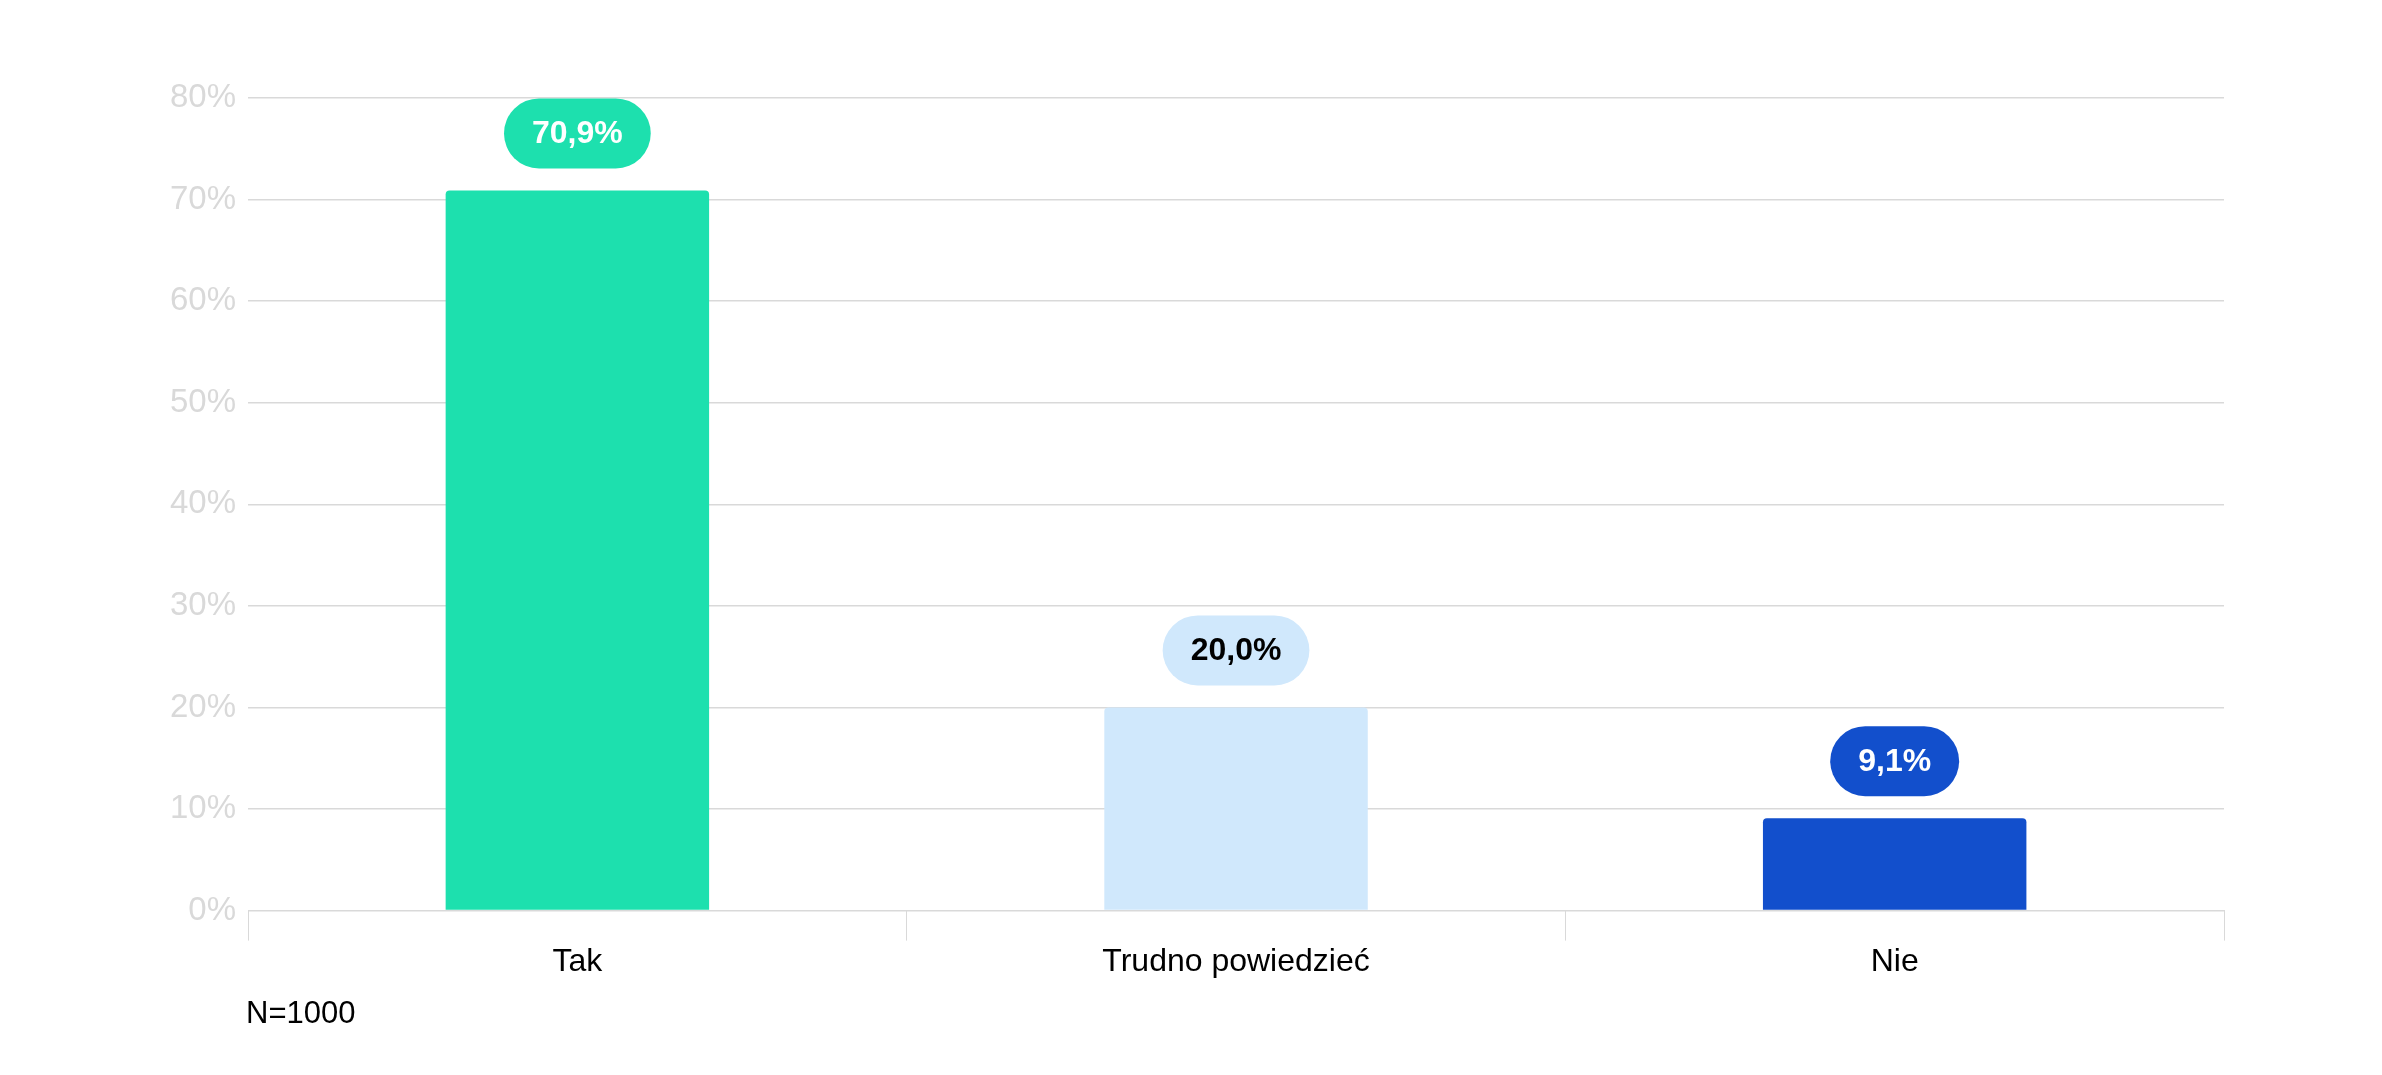  I want to click on data-label: 70,9%, so click(577, 132).